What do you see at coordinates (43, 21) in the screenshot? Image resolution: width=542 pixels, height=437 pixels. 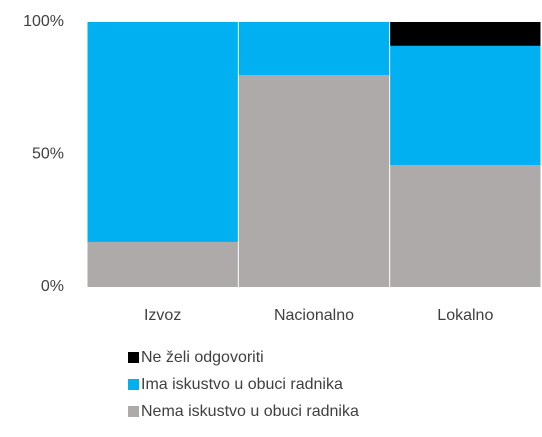 I see `y-tick-label: 100%` at bounding box center [43, 21].